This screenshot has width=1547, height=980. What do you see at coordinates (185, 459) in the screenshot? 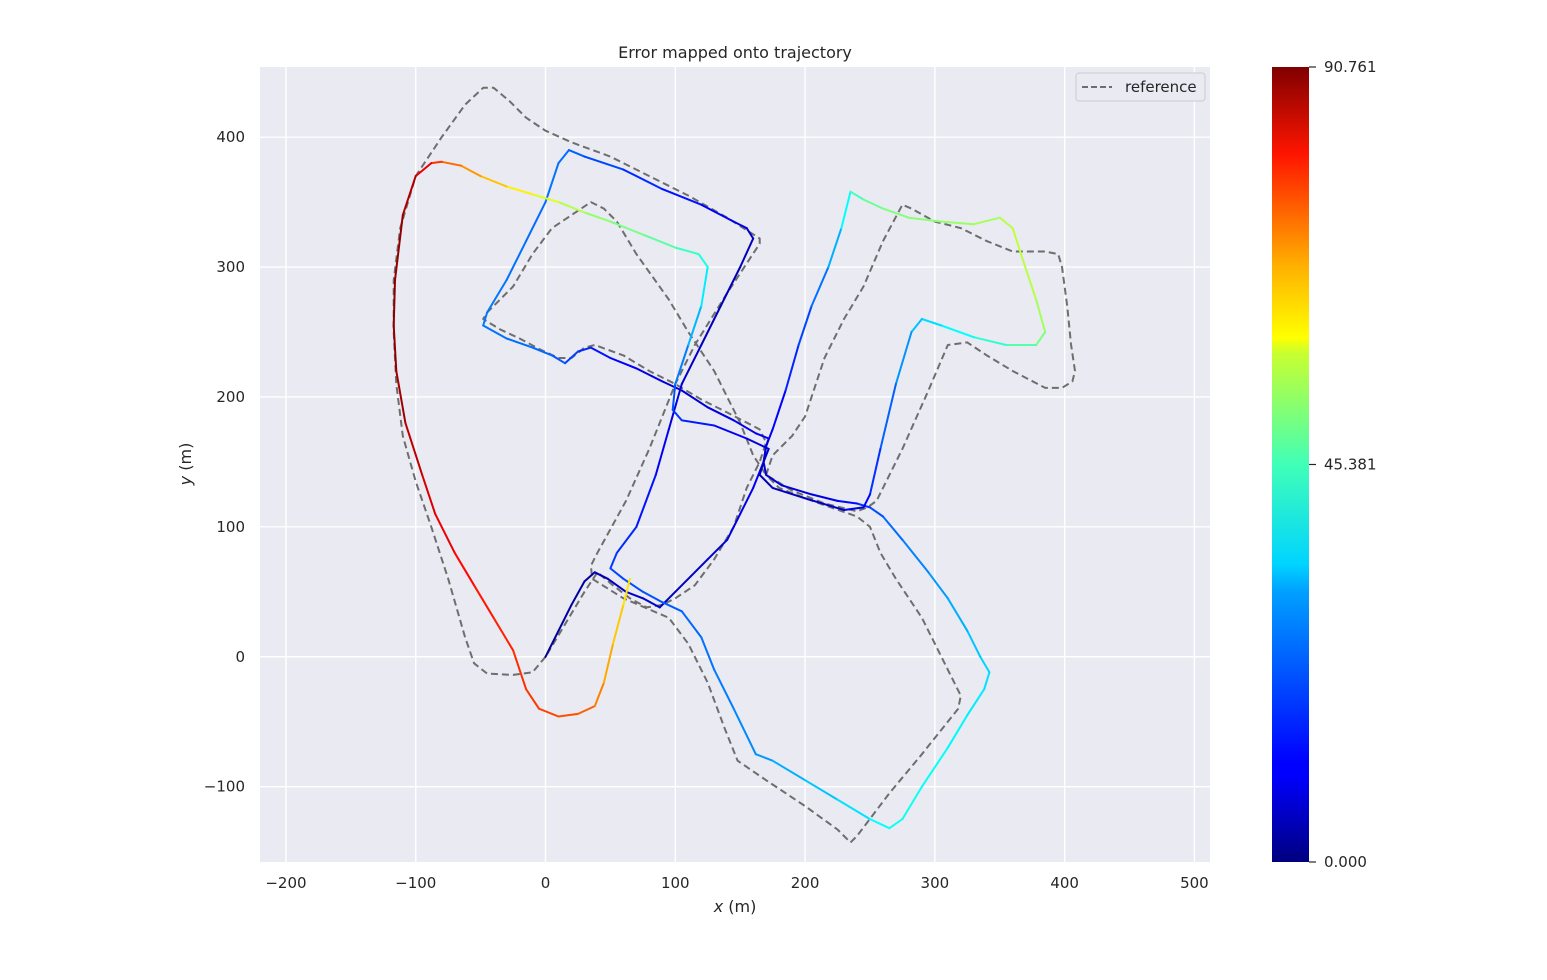
I see `y-axis-unit: (m)` at bounding box center [185, 459].